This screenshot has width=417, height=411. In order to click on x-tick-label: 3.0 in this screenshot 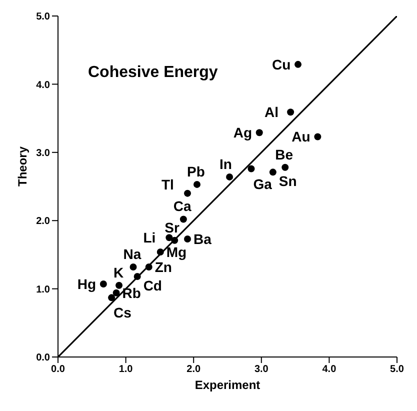, I will do `click(261, 370)`.